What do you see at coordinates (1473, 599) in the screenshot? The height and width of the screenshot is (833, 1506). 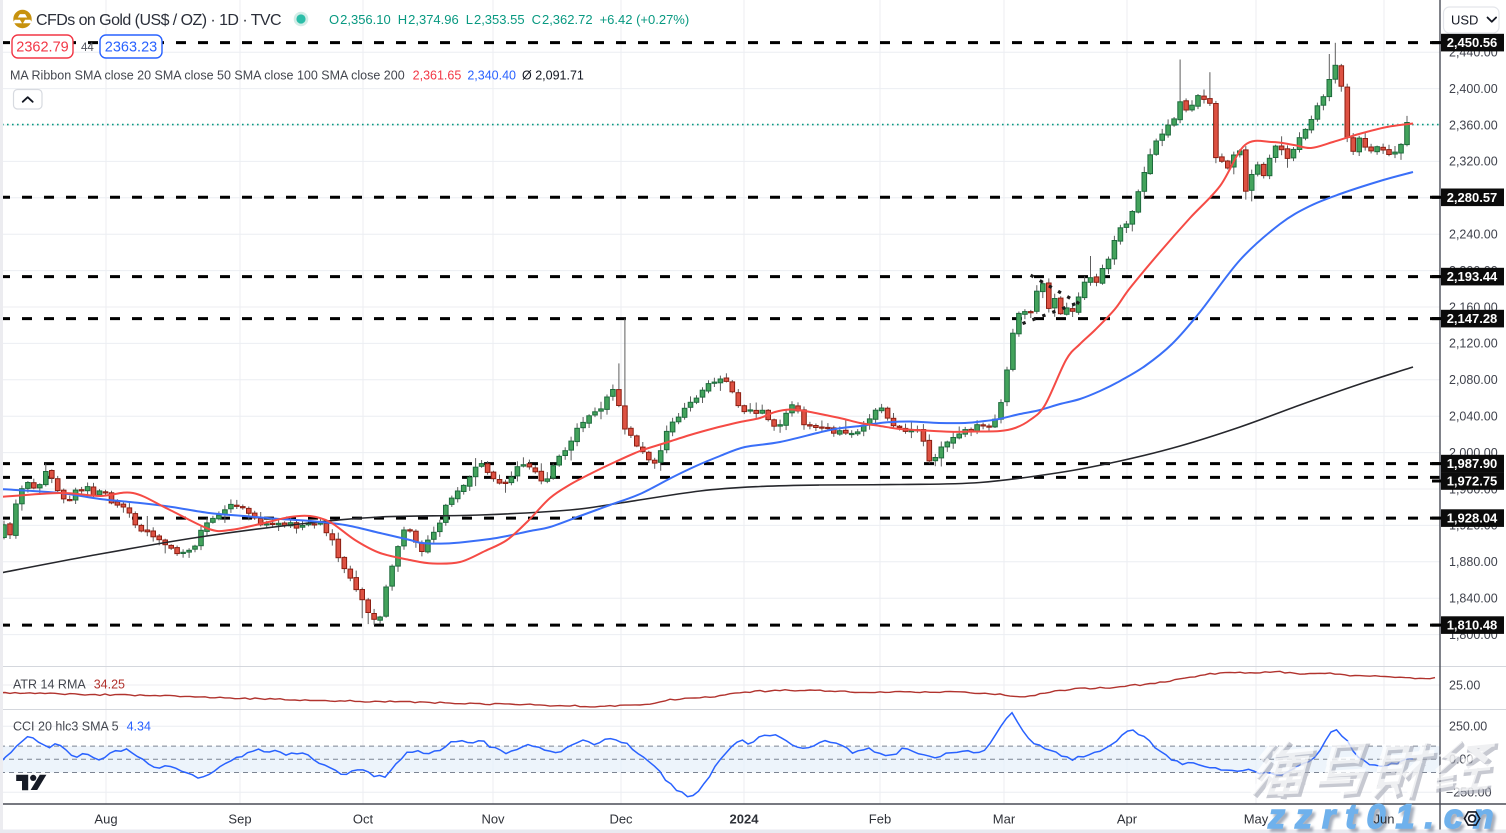 I see `svg-text: 1,840.00` at bounding box center [1473, 599].